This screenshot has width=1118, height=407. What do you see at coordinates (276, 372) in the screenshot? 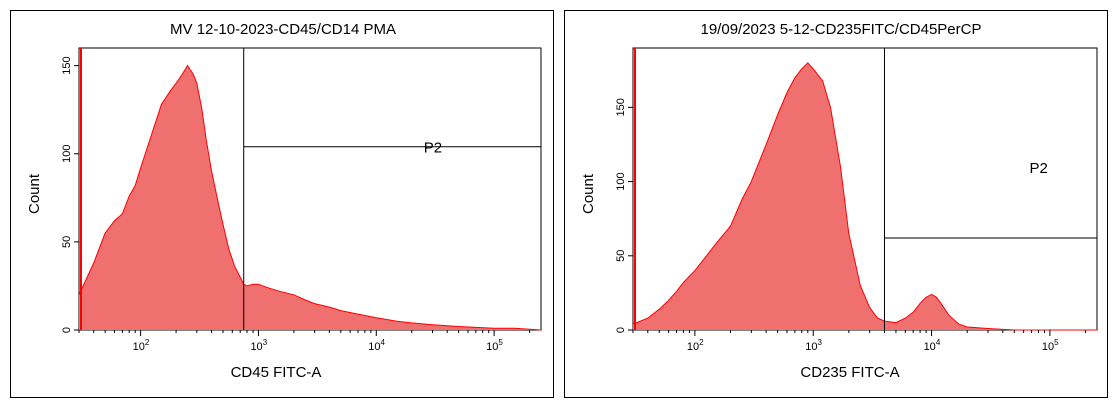
I see `x-axis-label: CD45 FITC-A` at bounding box center [276, 372].